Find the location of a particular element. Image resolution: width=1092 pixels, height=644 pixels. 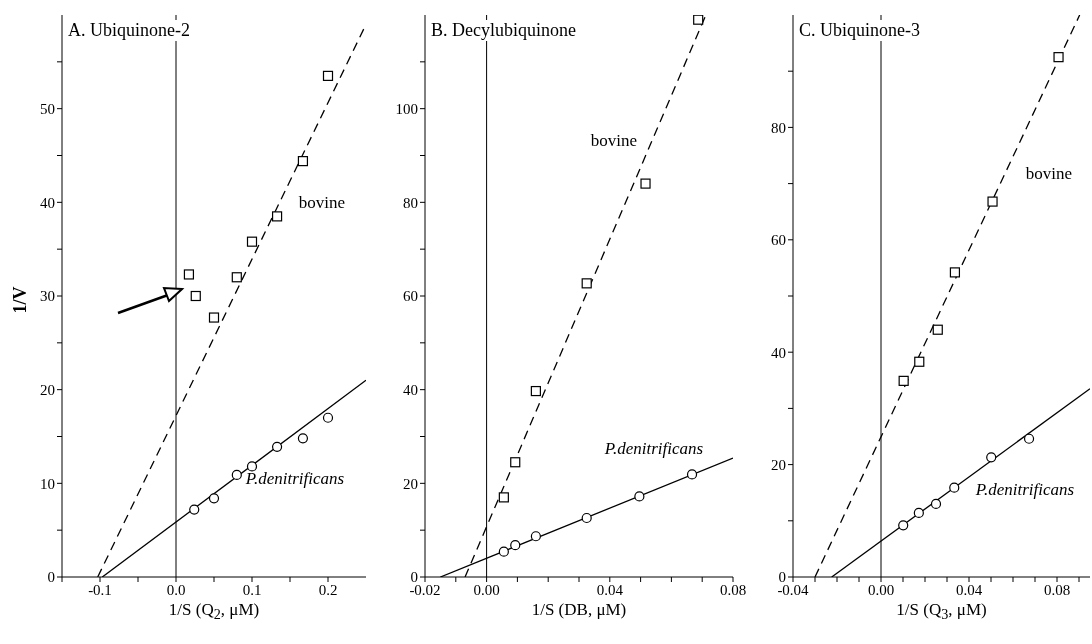

x-axis-title: 1/S (Q$_{2}$, μM) is located at coordinates (214, 612).